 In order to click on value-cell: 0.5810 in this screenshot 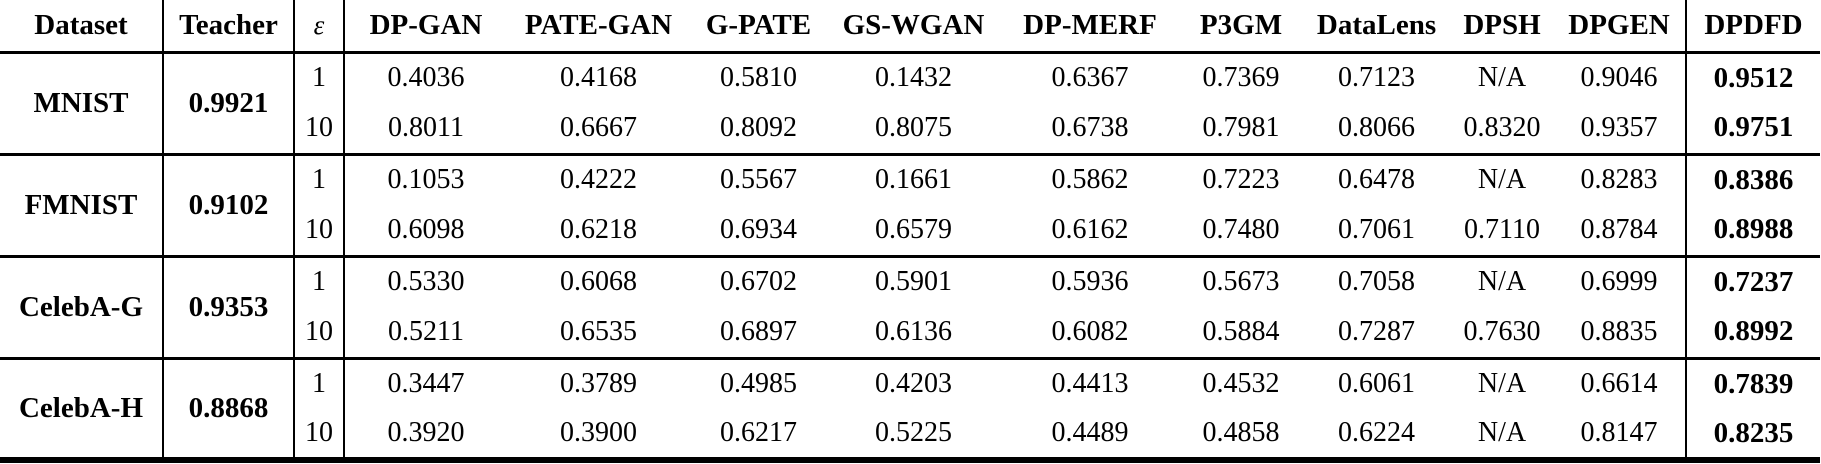, I will do `click(758, 78)`.